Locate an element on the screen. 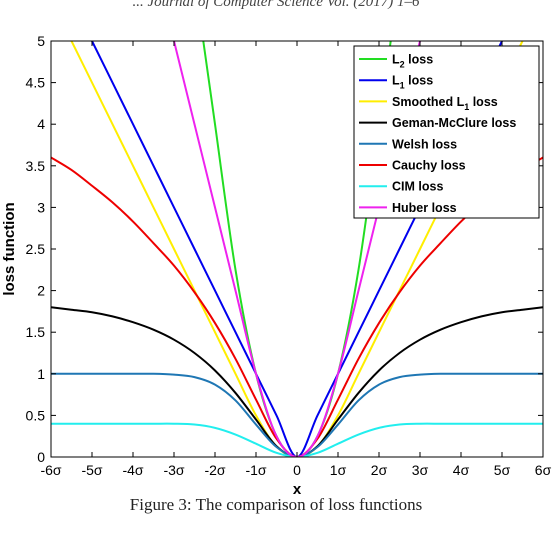 The width and height of the screenshot is (552, 534). x-tick-label: 2σ is located at coordinates (379, 470).